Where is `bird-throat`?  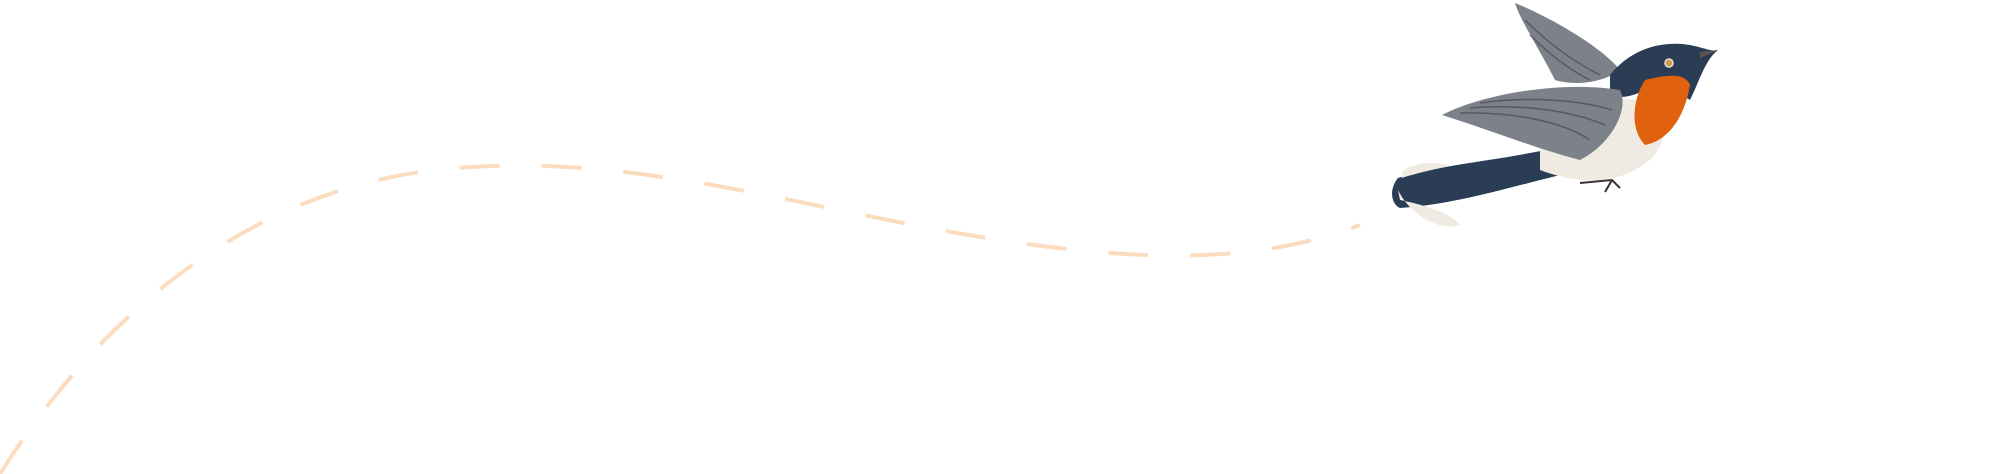 bird-throat is located at coordinates (1662, 110).